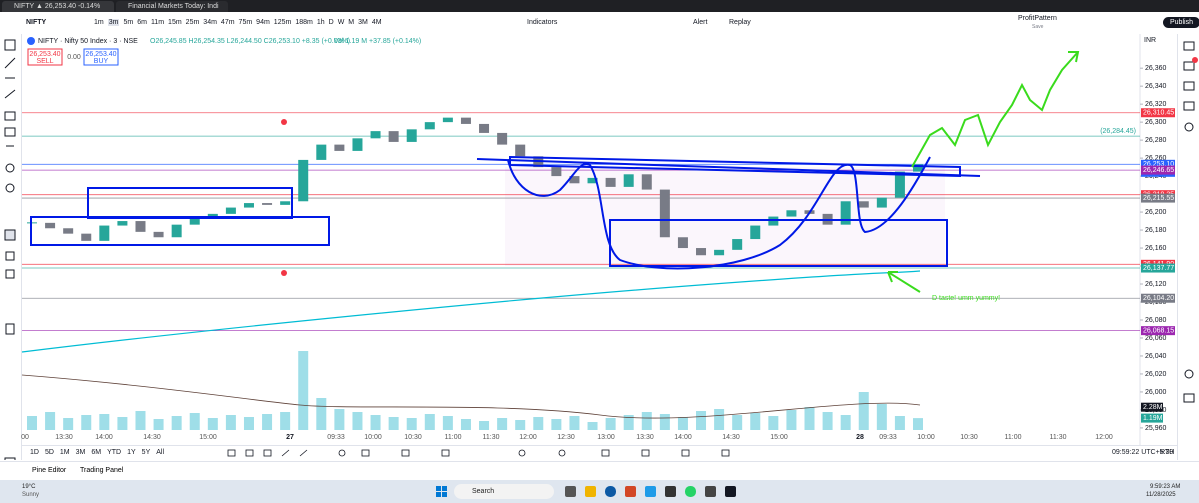 This screenshot has width=1199, height=503. I want to click on symbol: NIFTY, so click(36, 22).